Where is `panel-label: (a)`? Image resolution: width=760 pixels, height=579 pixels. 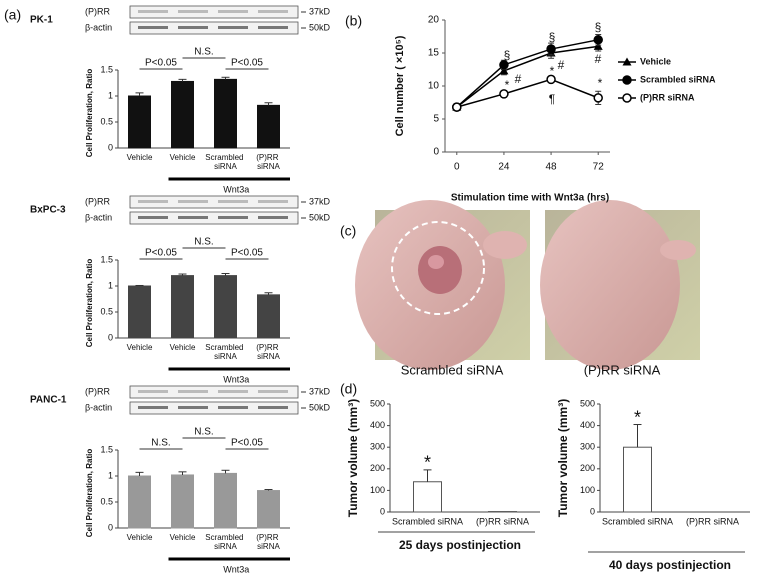
panel-label: (a) is located at coordinates (12, 15).